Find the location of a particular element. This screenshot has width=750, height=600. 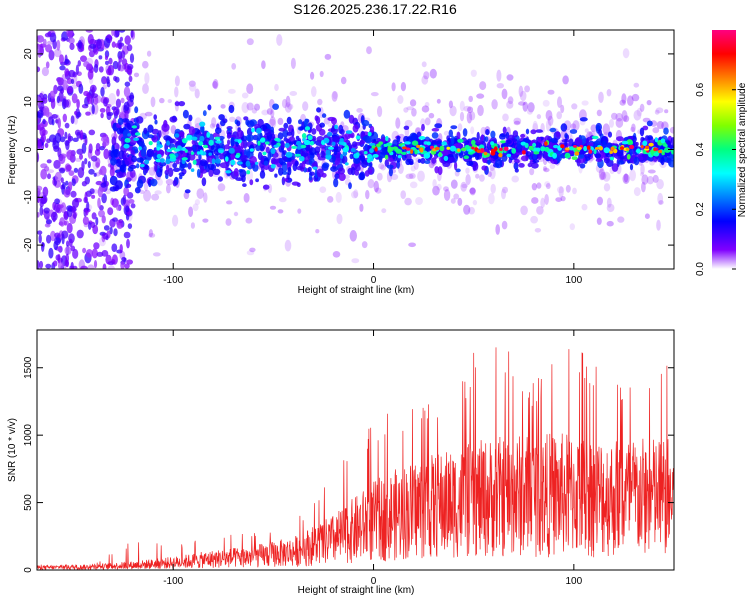

snr-x-tick-label: -100 is located at coordinates (173, 581).